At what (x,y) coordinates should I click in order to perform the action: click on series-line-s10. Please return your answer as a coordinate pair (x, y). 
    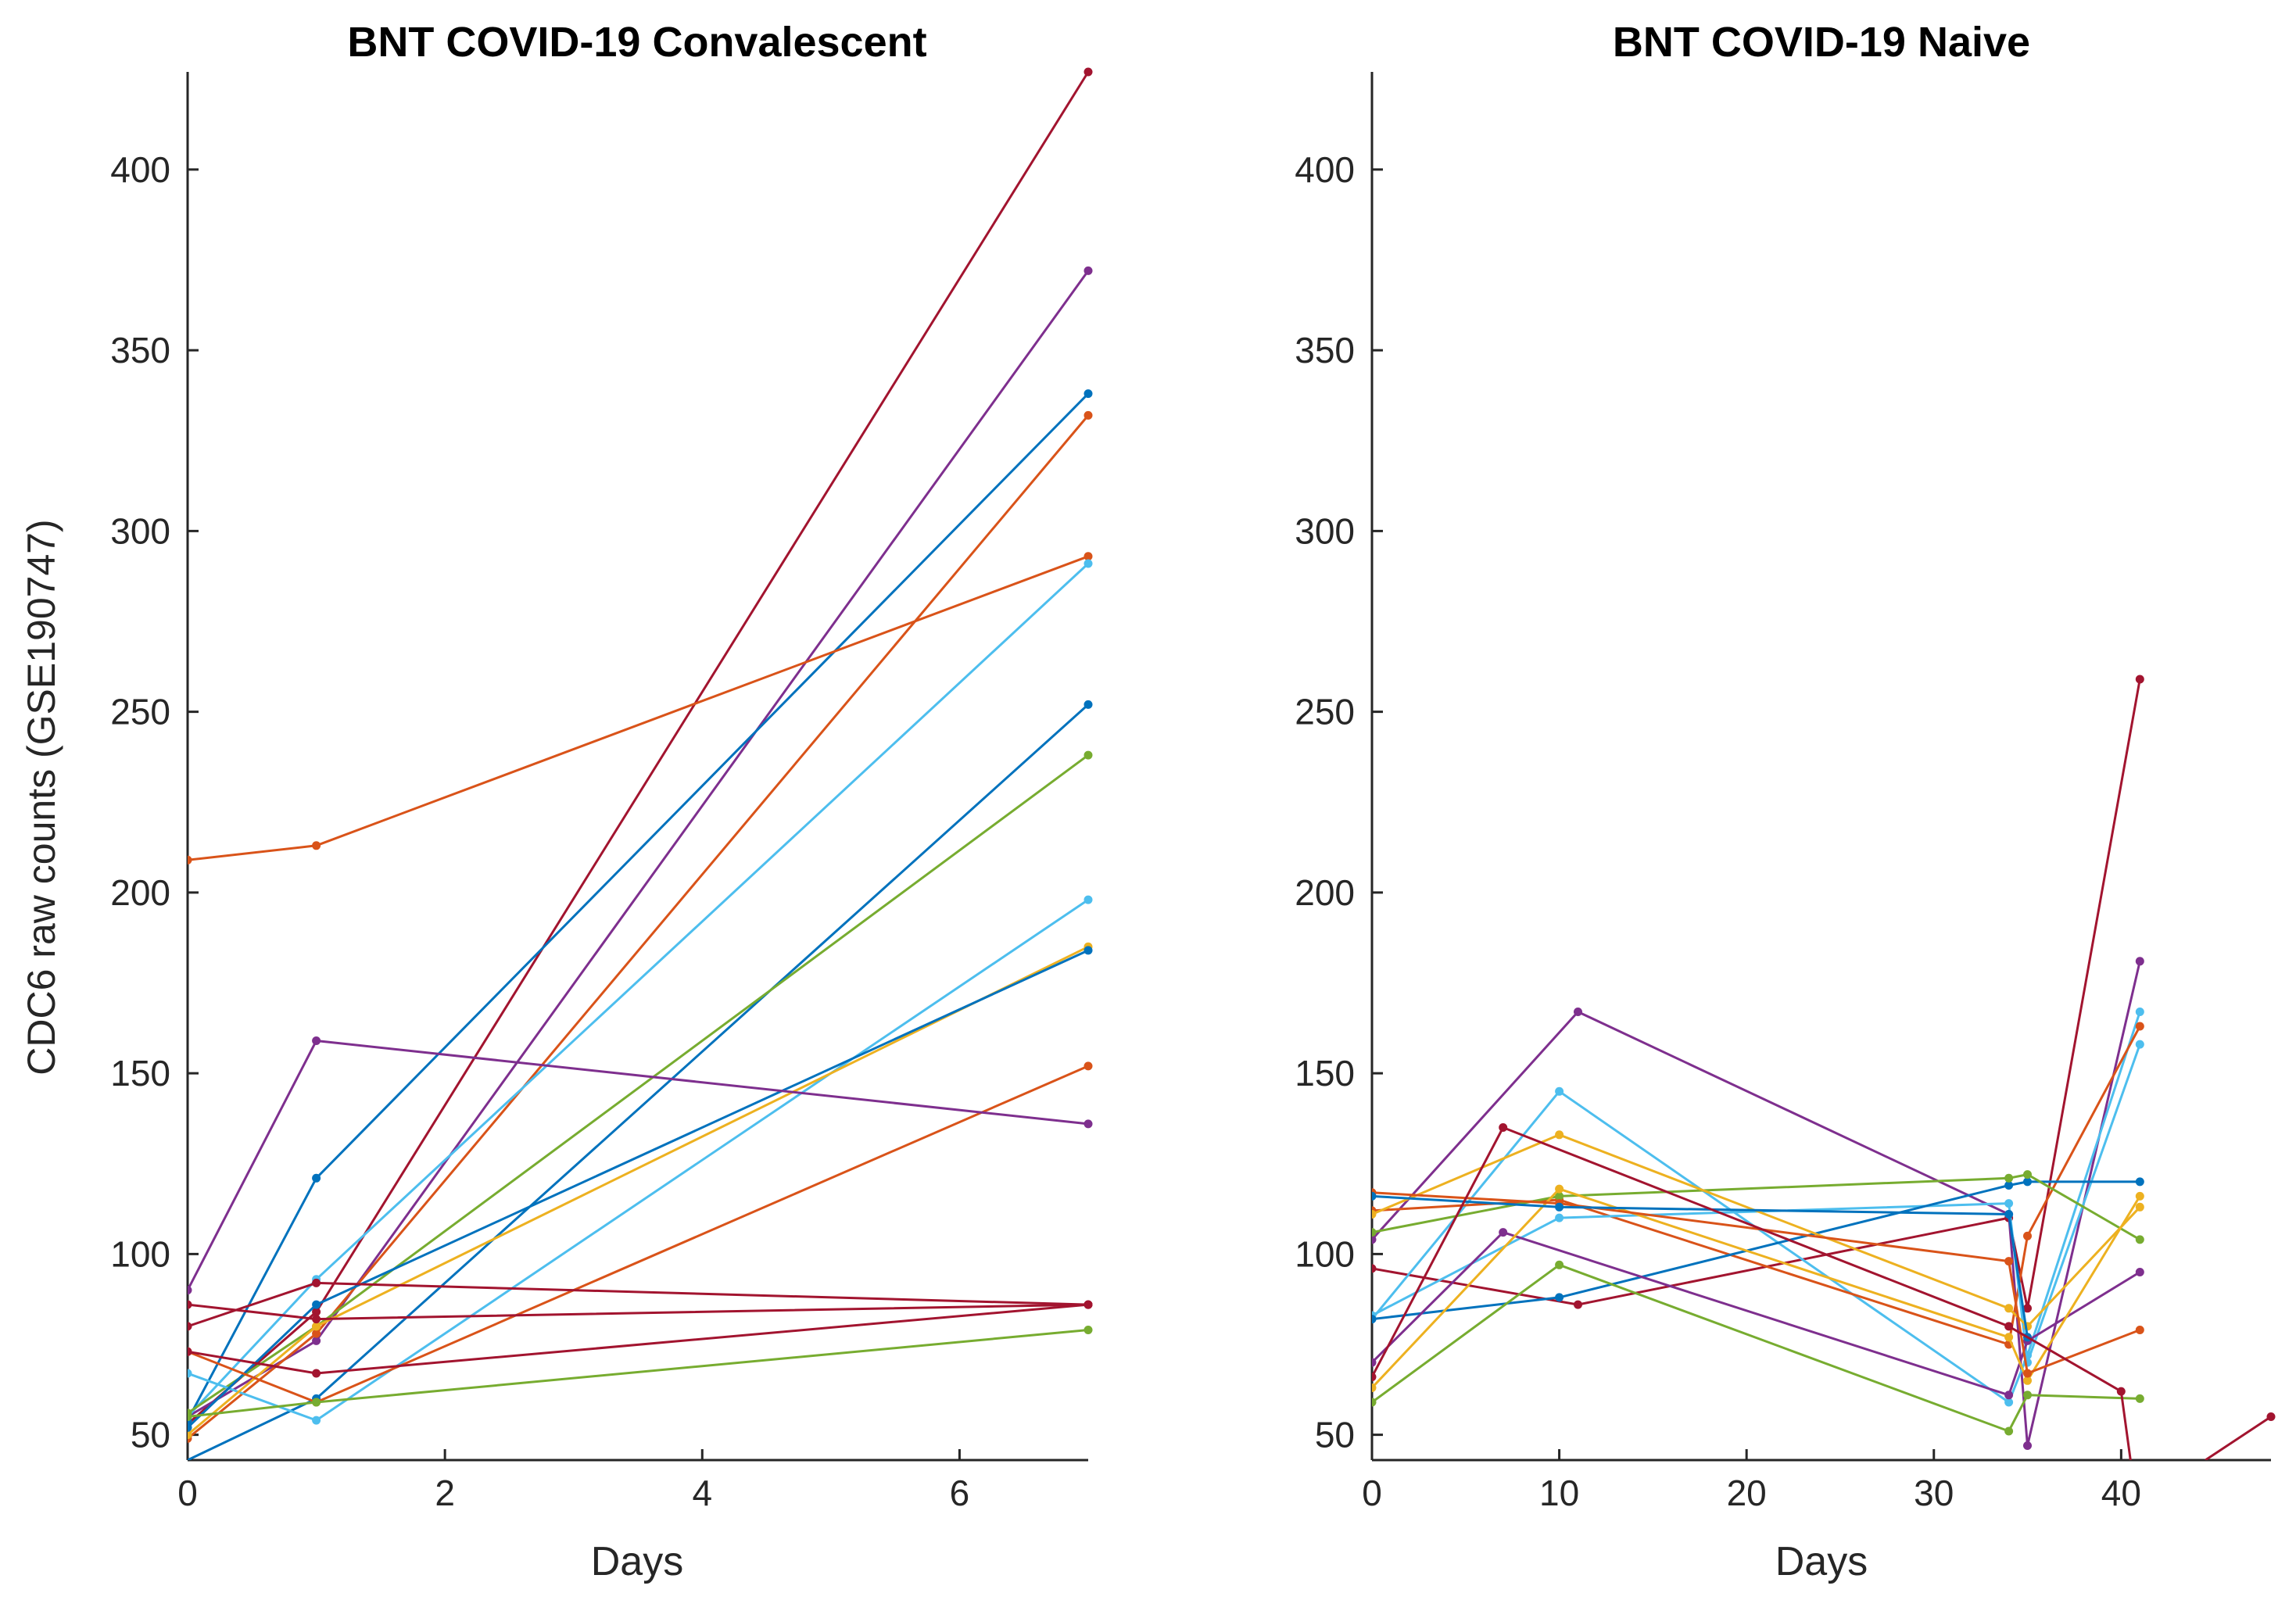
    Looking at the image, I should click on (638, 1190).